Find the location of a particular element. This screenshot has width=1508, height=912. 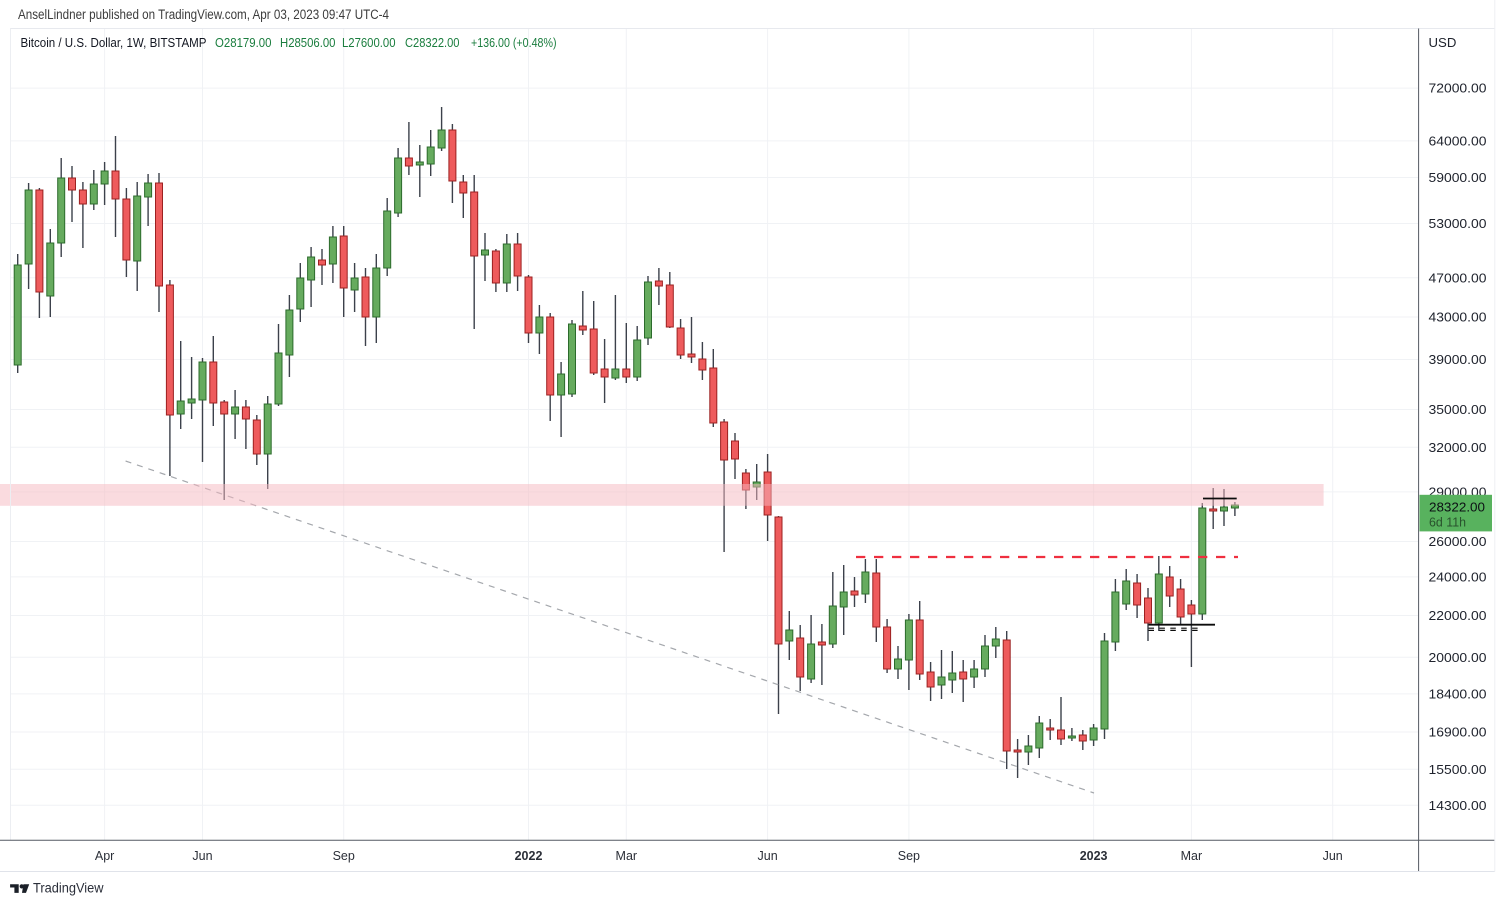

svg-text: 24000.00 is located at coordinates (1458, 577).